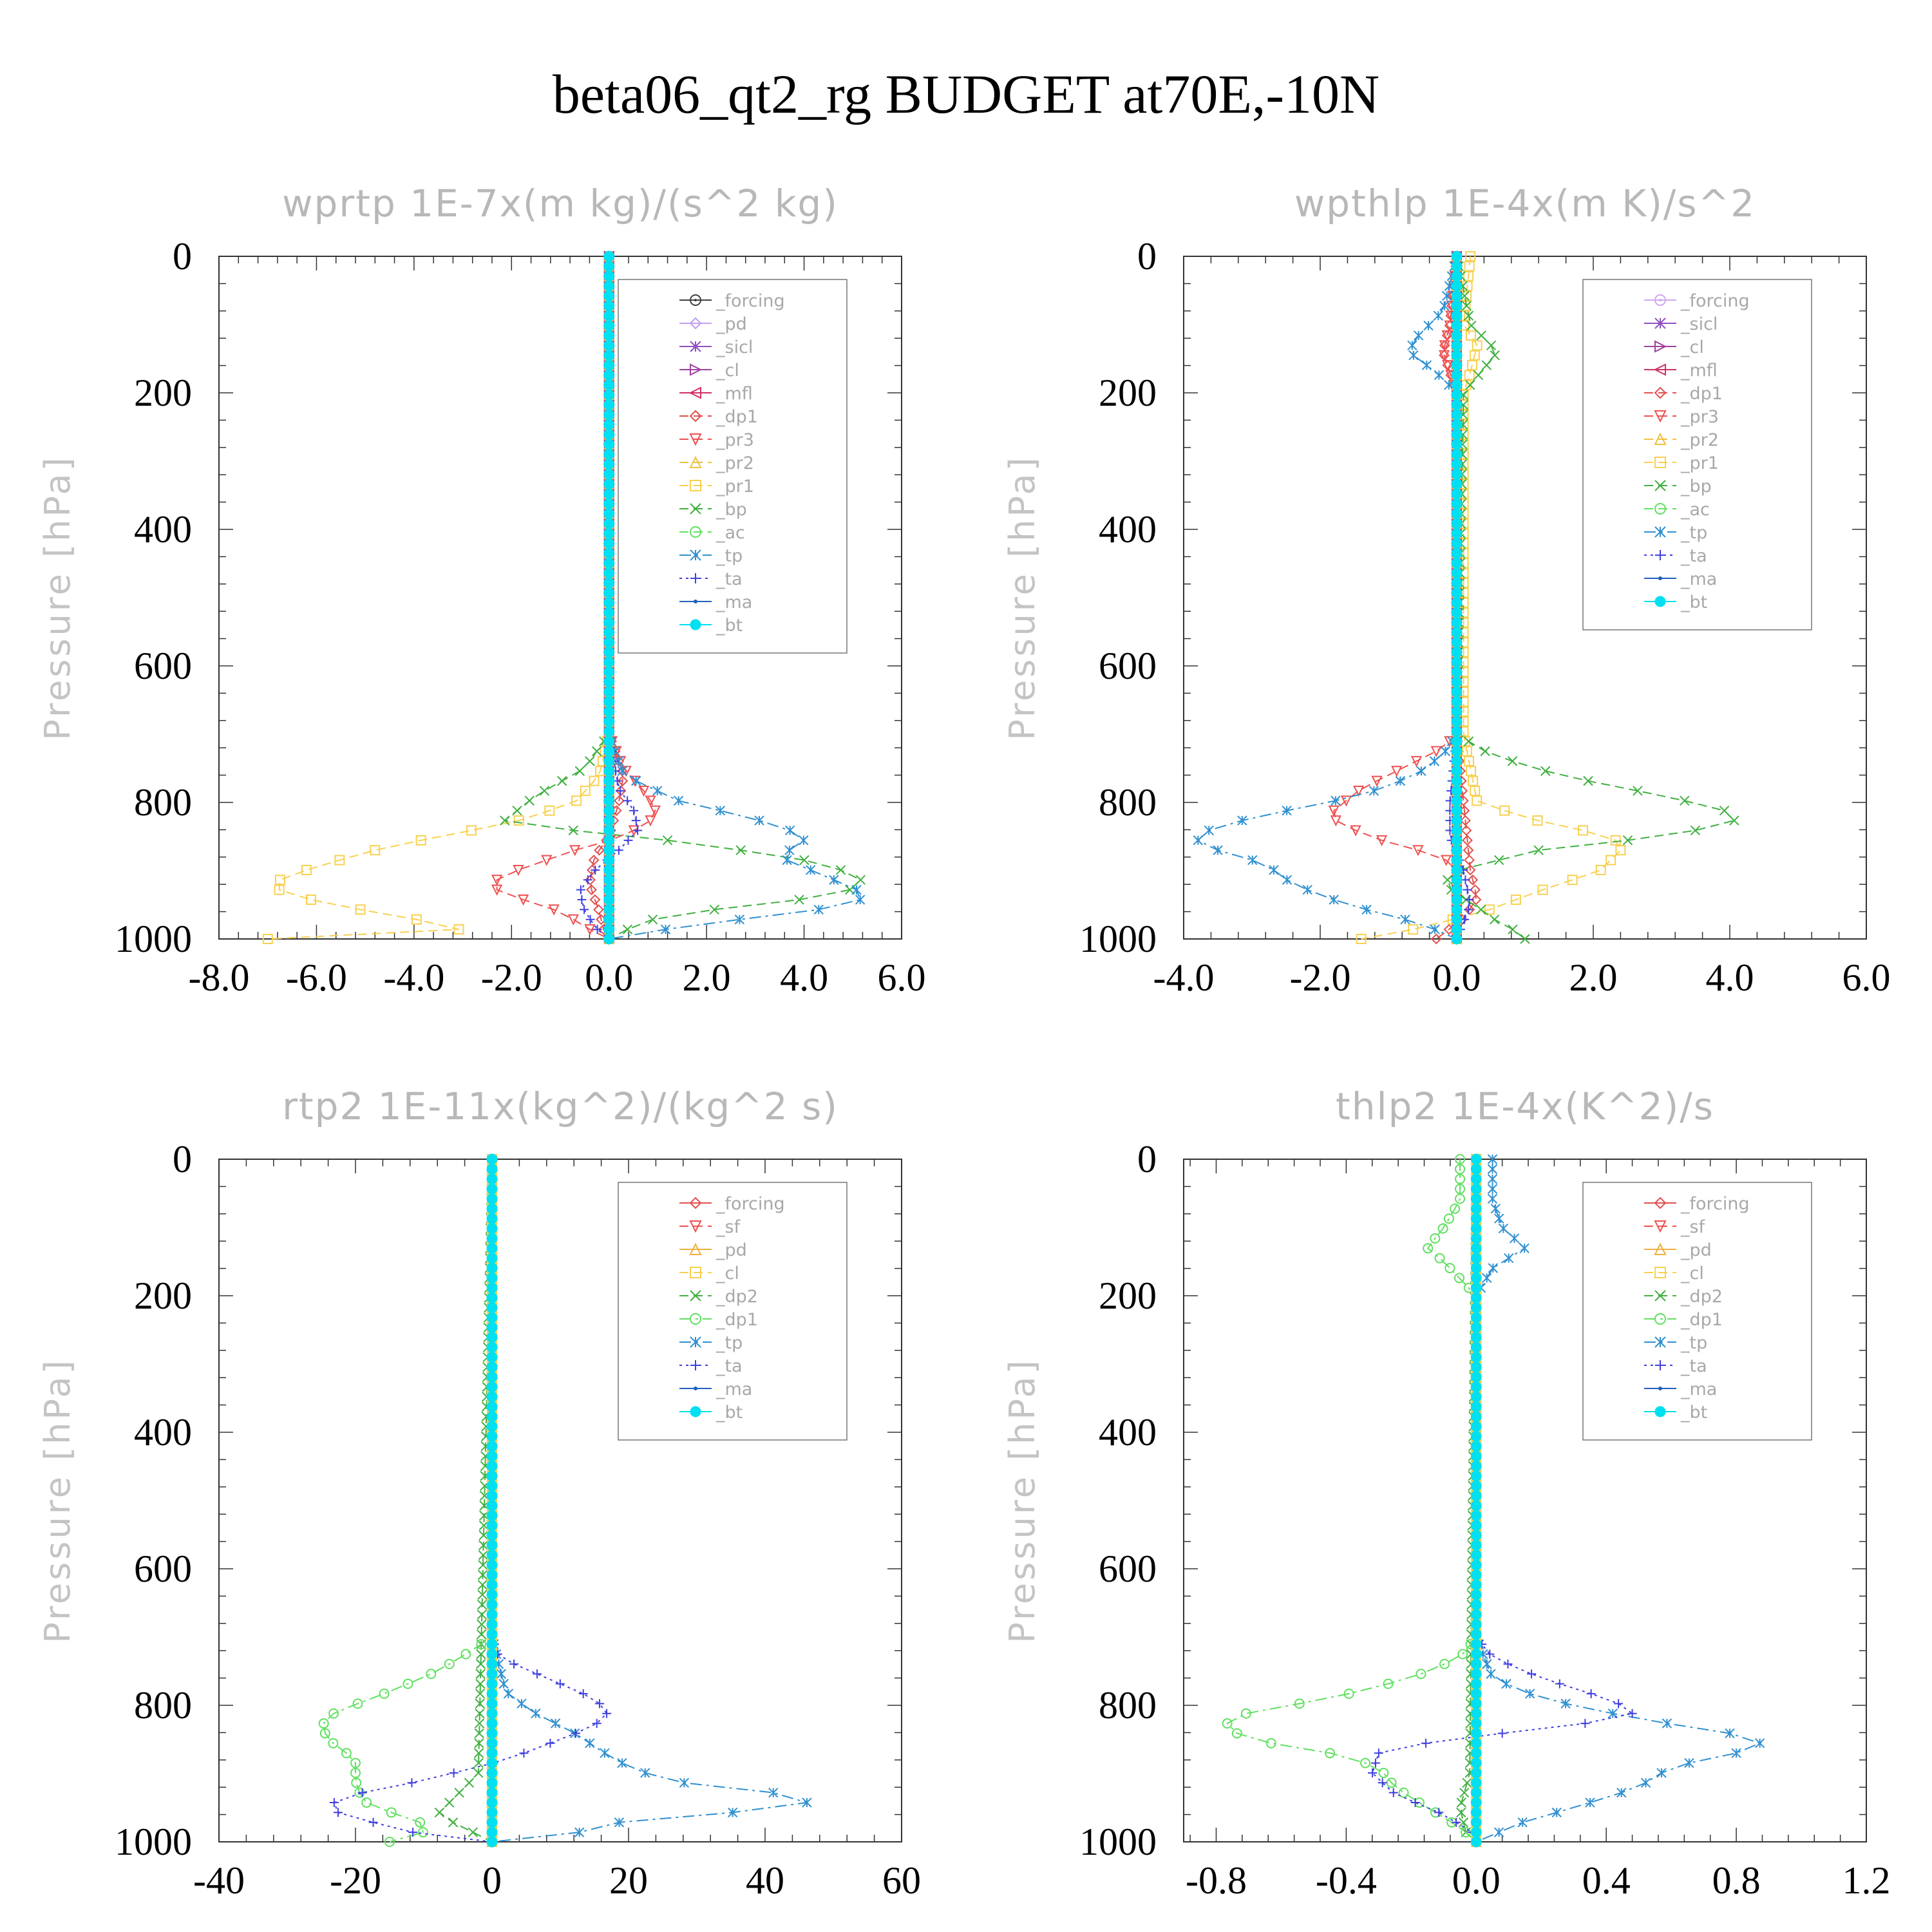 The height and width of the screenshot is (1932, 1932). I want to click on legend-label: _cl, so click(1692, 347).